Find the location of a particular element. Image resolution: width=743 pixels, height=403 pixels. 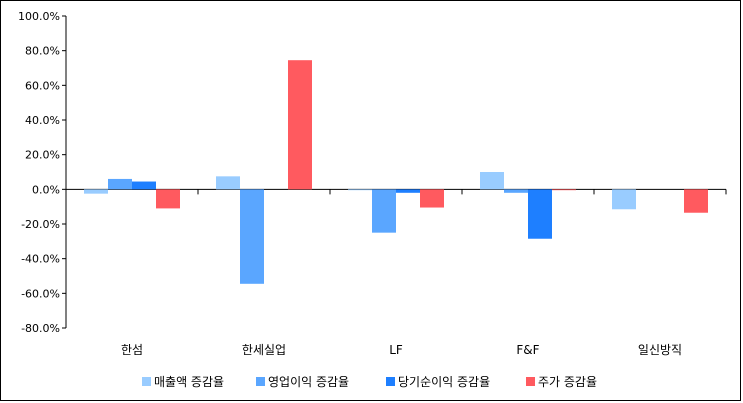

y-tick-label: -40.0% is located at coordinates (40, 259).